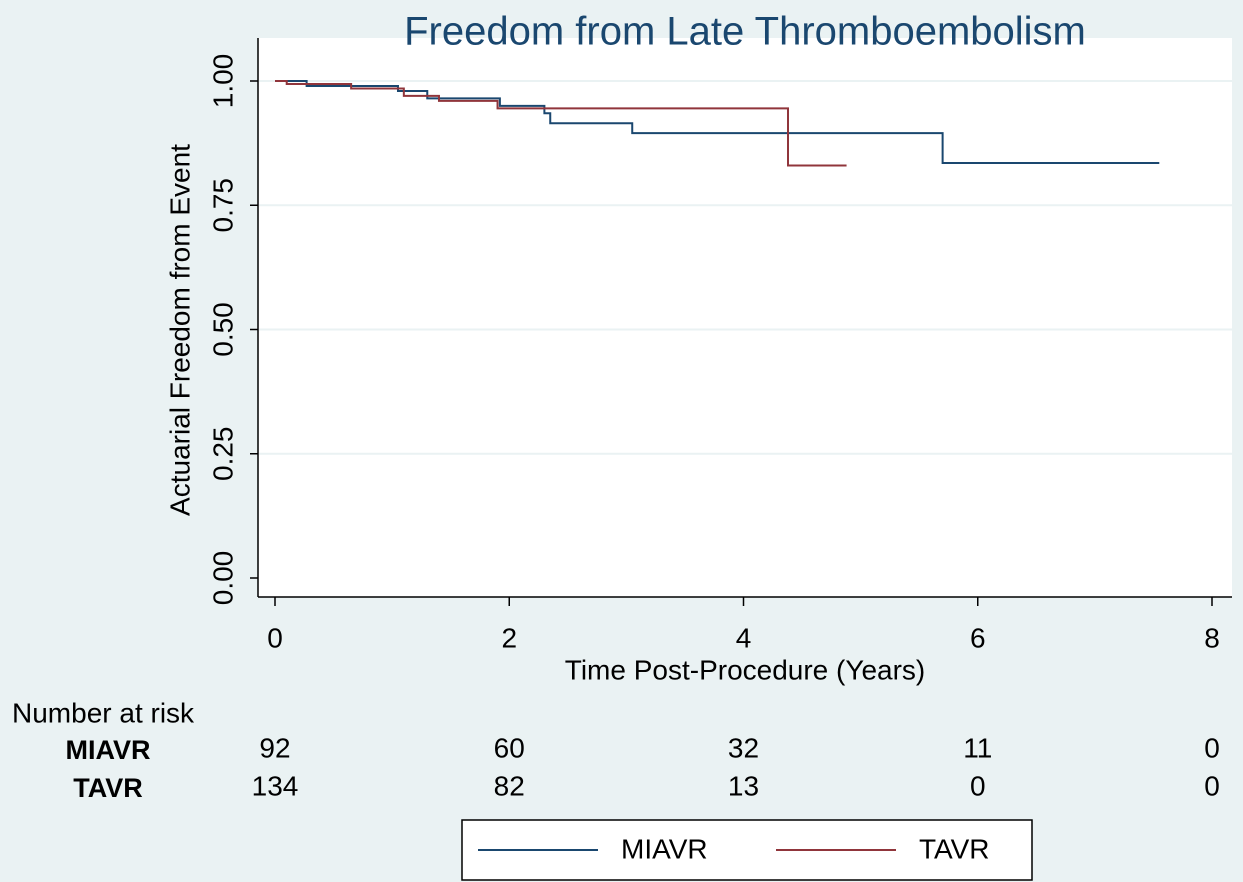 The image size is (1243, 882). Describe the element at coordinates (745, 32) in the screenshot. I see `chart-title: Freedom from Late Thromboembolism` at that location.